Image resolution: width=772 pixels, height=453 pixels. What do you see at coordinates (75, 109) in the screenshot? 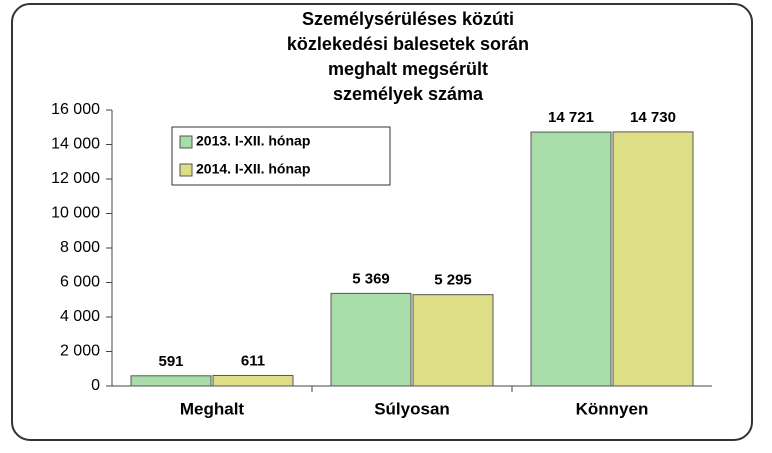
I see `y-tick-label: 16 000` at bounding box center [75, 109].